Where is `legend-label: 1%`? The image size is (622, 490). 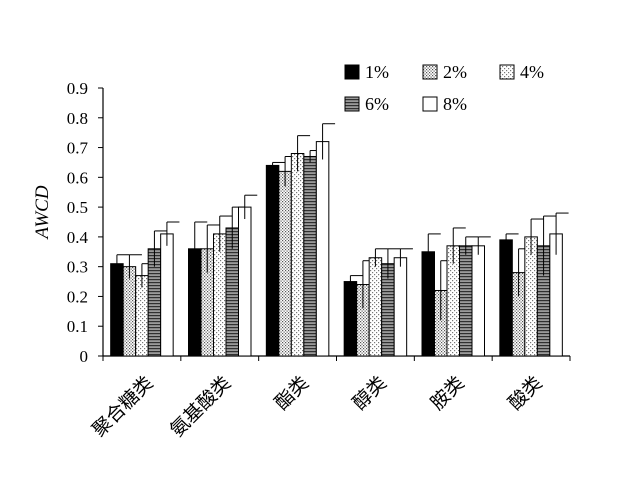 legend-label: 1% is located at coordinates (377, 72).